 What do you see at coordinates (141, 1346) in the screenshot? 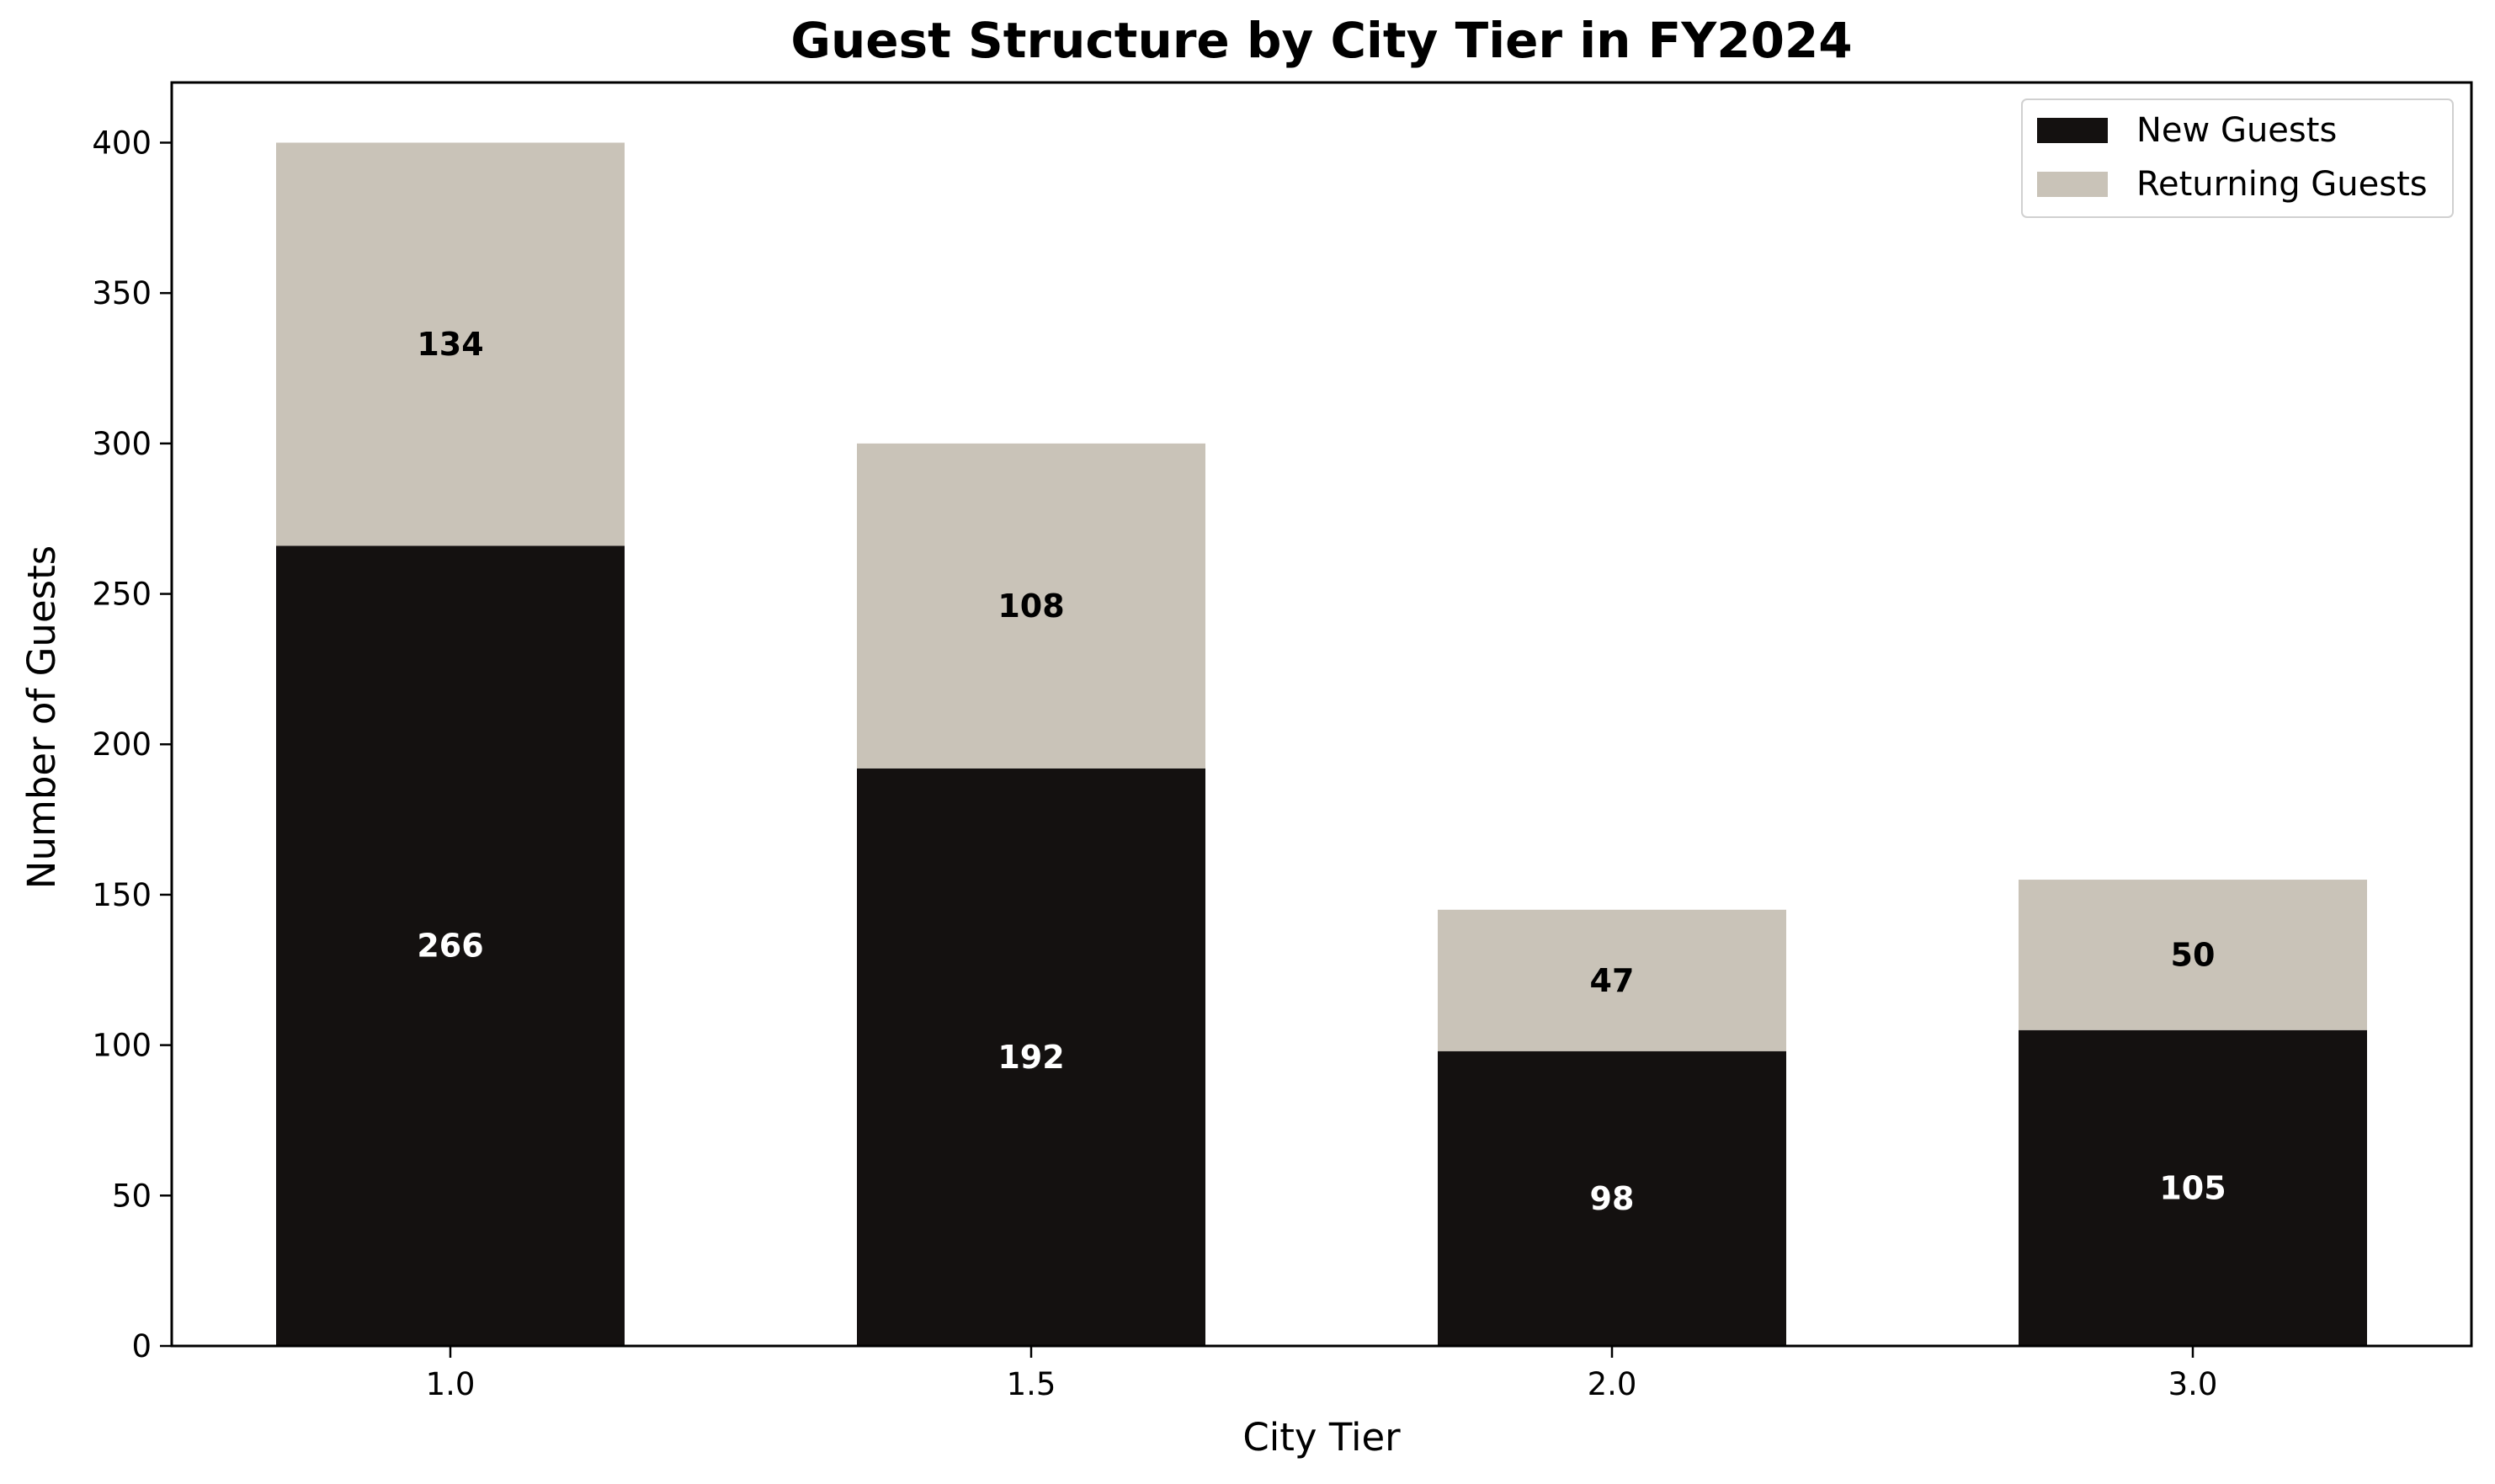
I see `y-tick-label: 0` at bounding box center [141, 1346].